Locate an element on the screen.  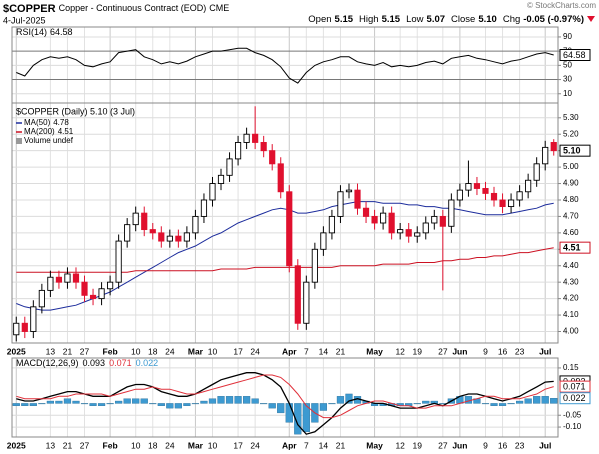
value-box-label: 5.10 is located at coordinates (572, 151).